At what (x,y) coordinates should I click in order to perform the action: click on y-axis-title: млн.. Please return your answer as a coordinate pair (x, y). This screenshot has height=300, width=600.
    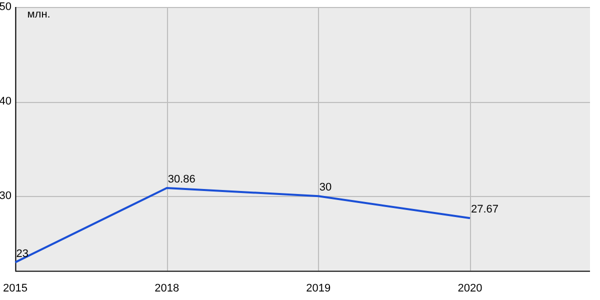
    Looking at the image, I should click on (38, 14).